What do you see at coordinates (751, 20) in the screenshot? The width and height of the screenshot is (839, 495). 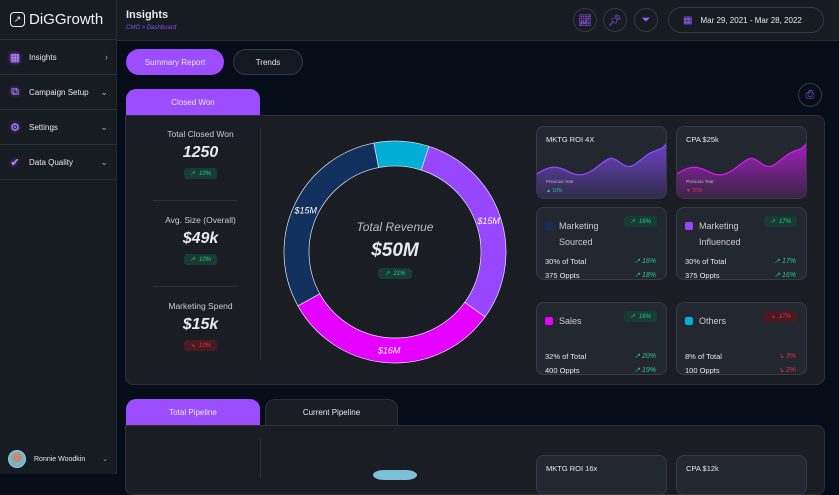 I see `date-range-text: Mar 29, 2021 - Mar 28, 2022` at bounding box center [751, 20].